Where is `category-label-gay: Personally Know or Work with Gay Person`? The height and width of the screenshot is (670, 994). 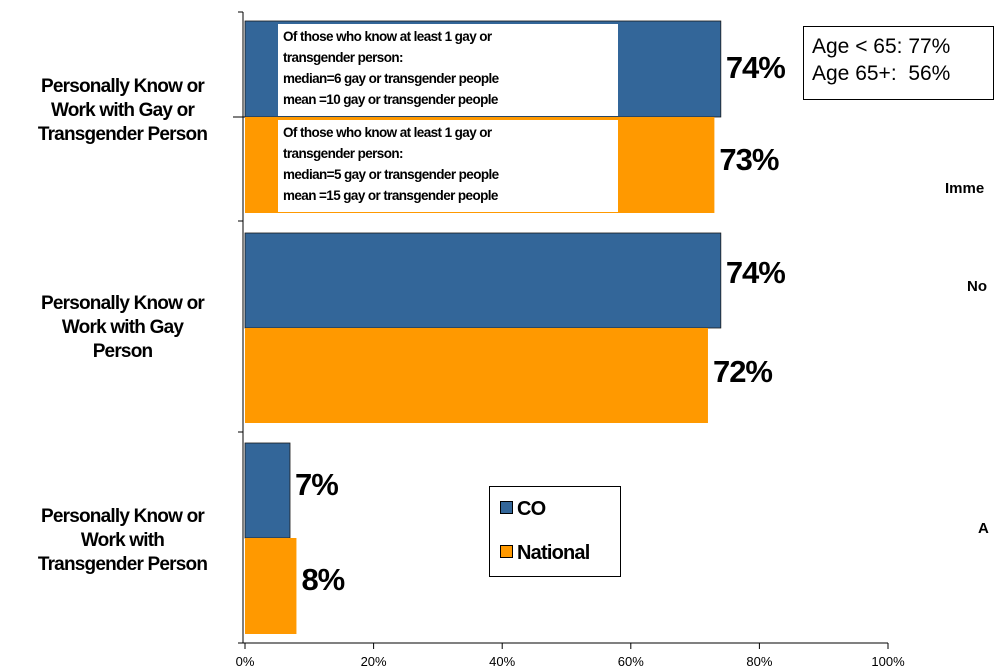
category-label-gay: Personally Know or Work with Gay Person is located at coordinates (123, 327).